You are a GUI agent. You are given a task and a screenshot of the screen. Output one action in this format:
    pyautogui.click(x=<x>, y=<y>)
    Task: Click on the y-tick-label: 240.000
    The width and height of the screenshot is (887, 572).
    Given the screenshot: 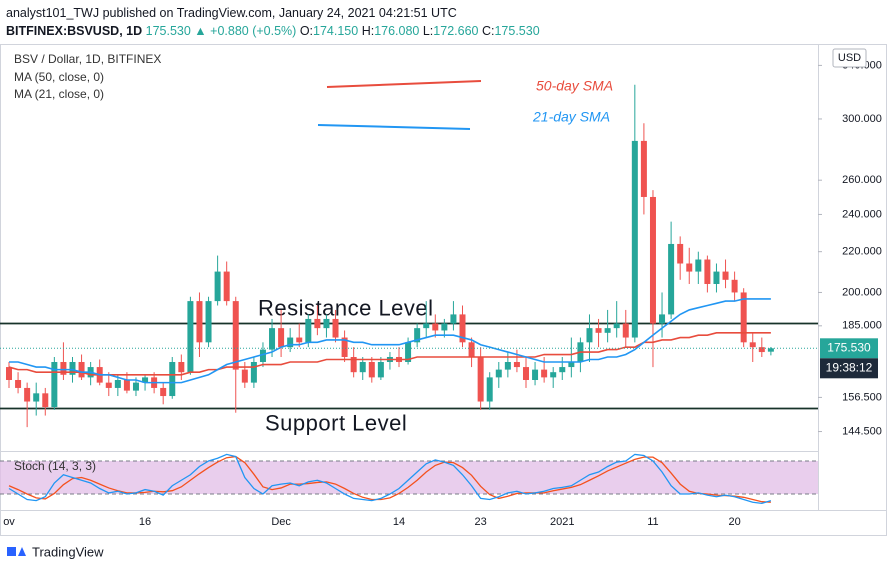 What is the action you would take?
    pyautogui.click(x=862, y=214)
    